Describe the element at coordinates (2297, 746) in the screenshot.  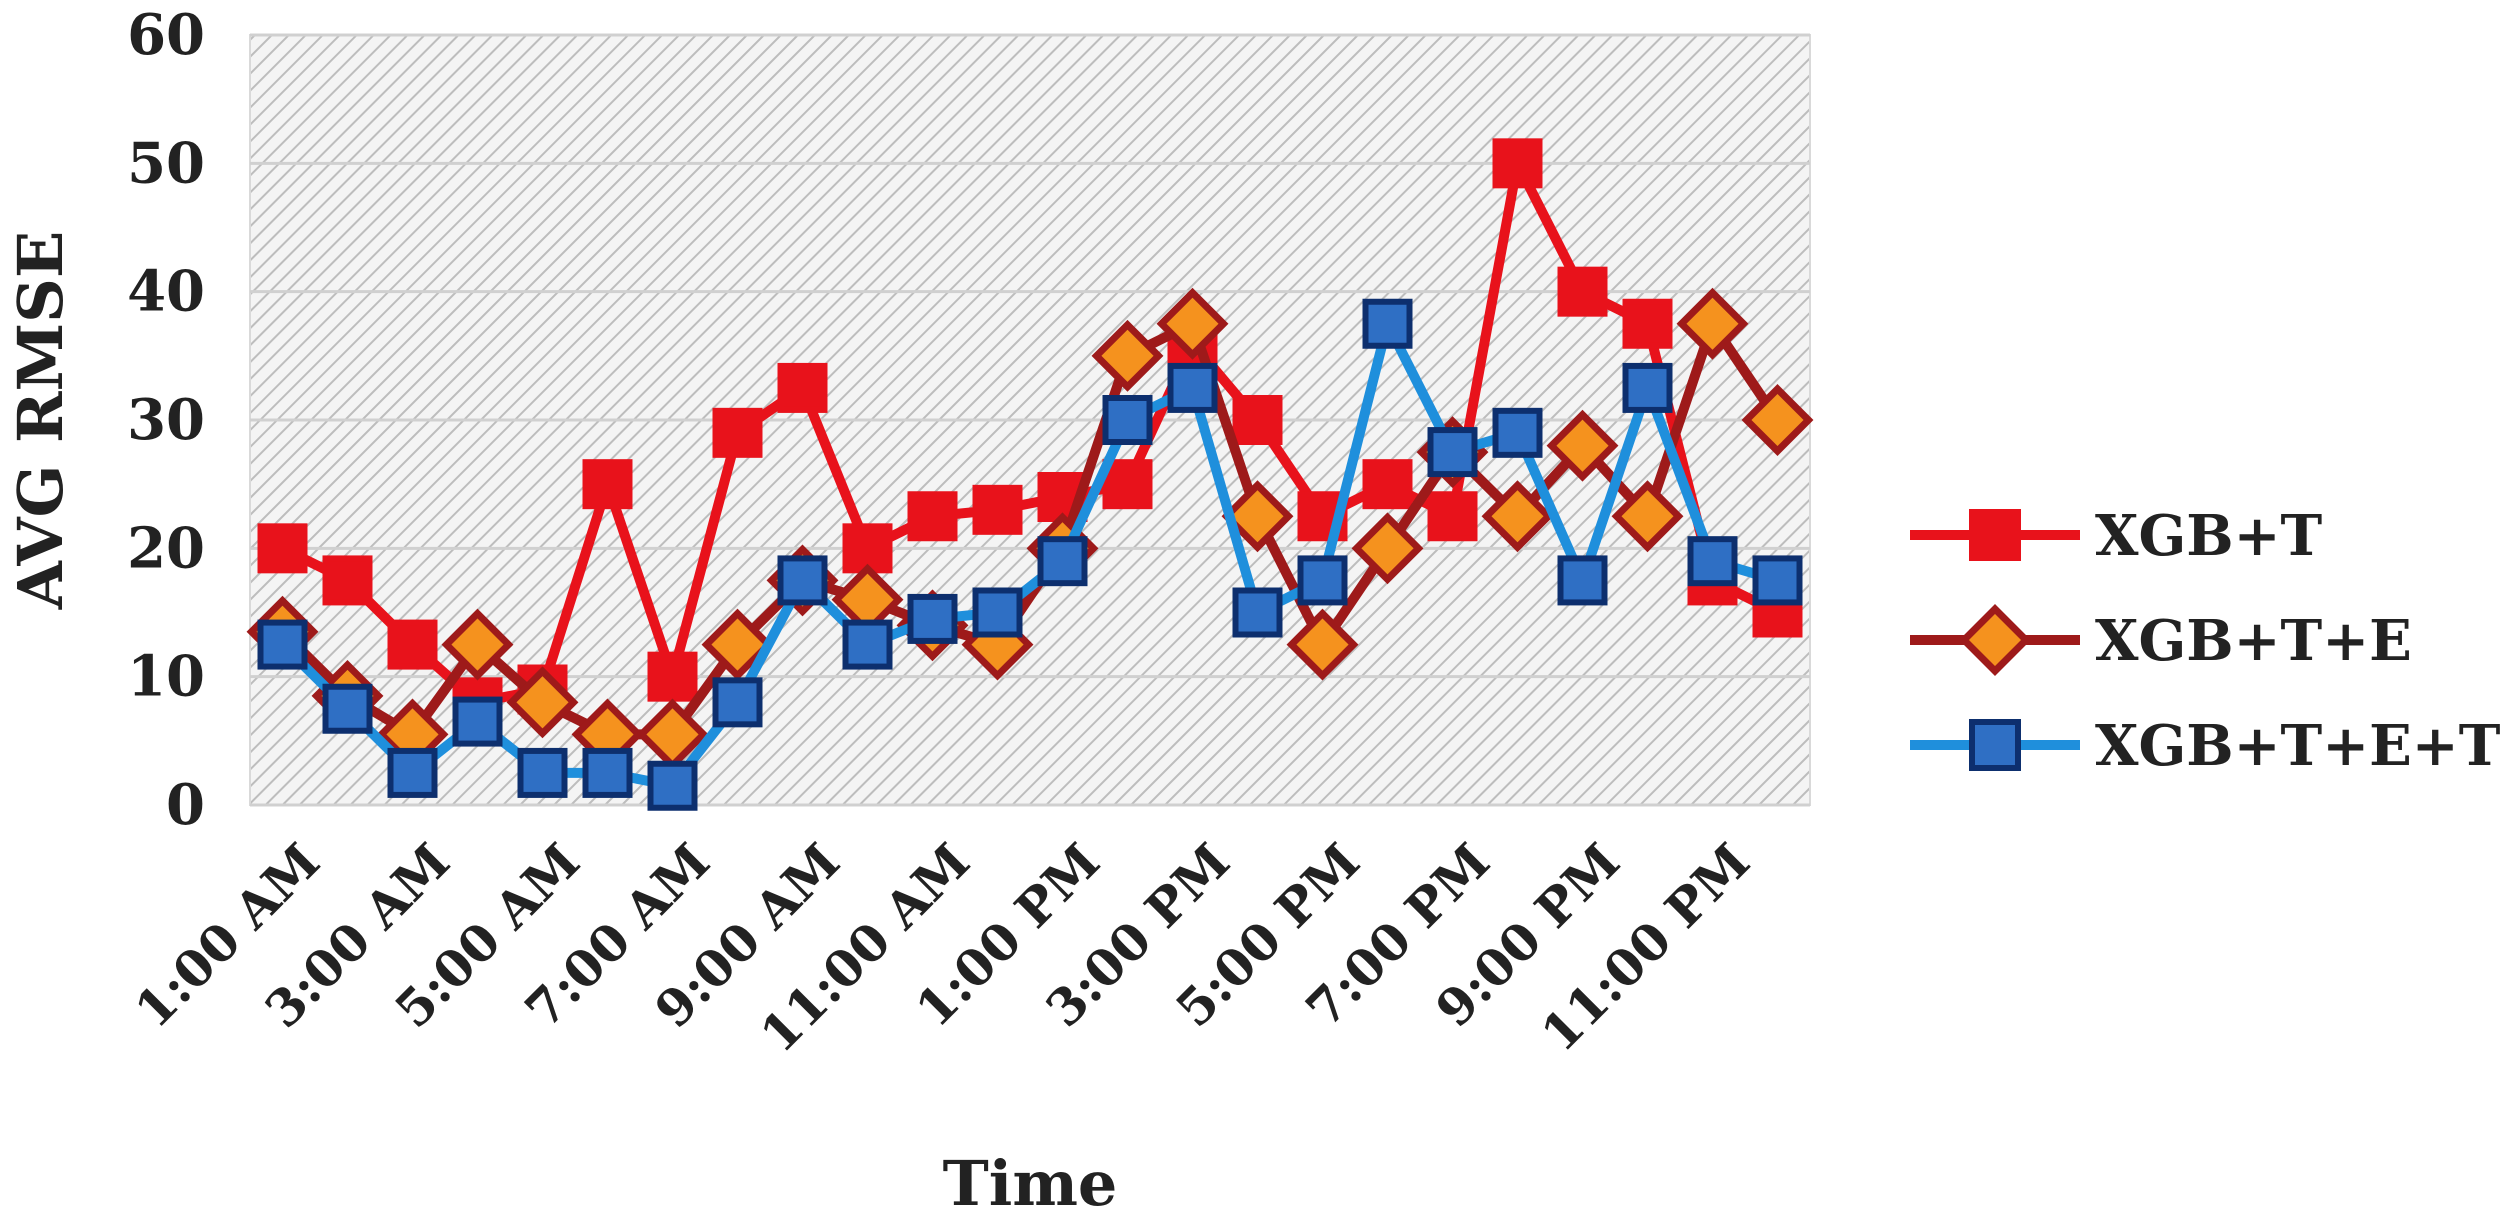
I see `legend-label: XGB+T+E+TX` at that location.